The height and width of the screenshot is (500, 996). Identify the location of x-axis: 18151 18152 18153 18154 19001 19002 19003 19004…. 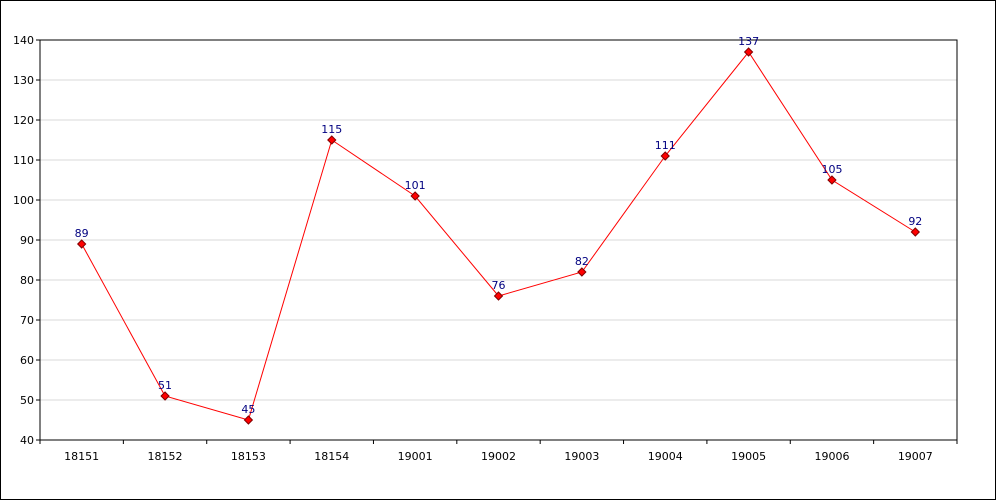
(498, 451).